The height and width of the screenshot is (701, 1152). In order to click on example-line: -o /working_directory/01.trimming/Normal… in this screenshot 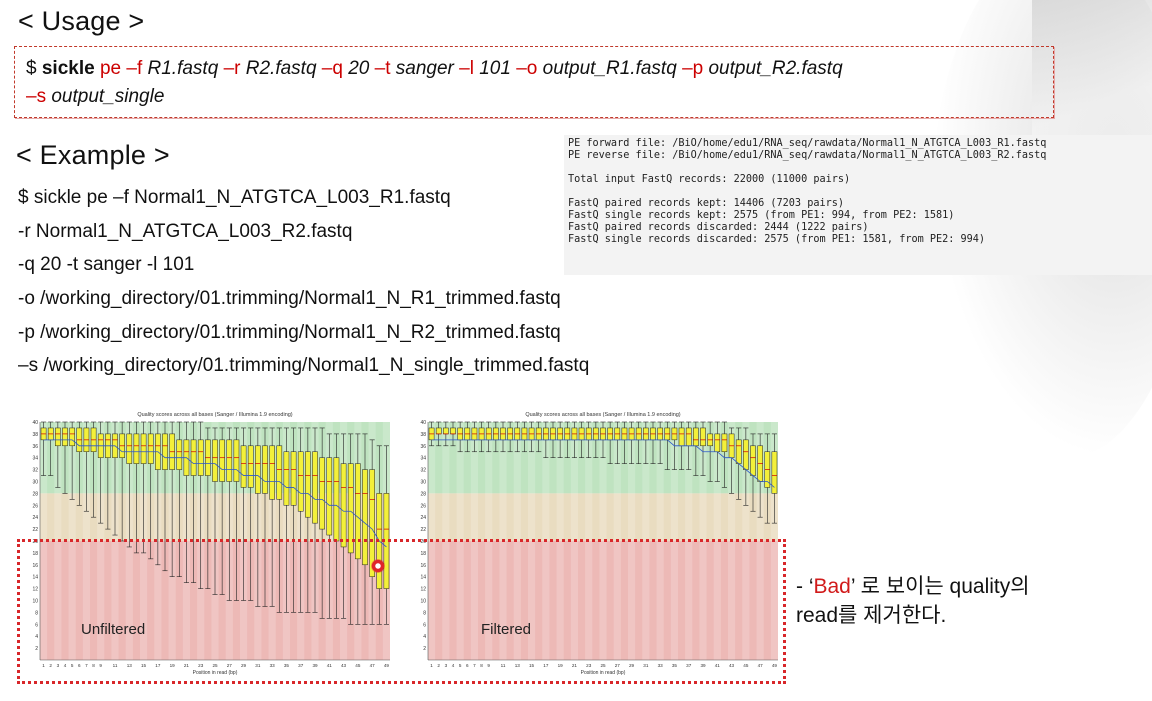, I will do `click(289, 299)`.